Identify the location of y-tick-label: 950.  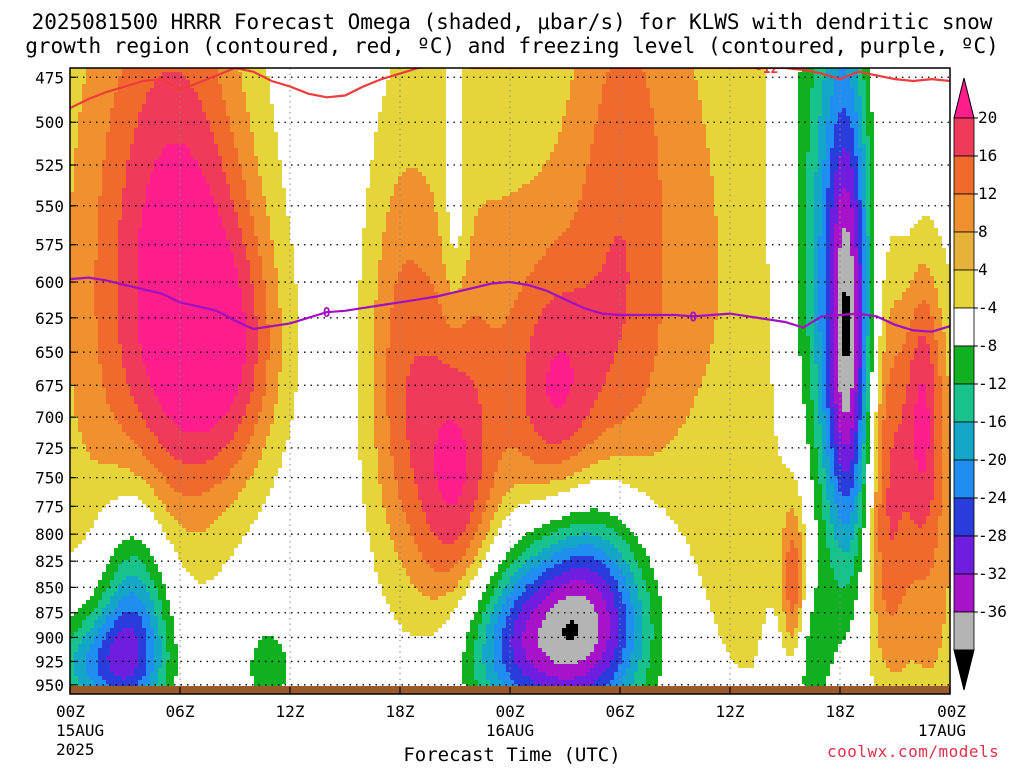
(49, 685).